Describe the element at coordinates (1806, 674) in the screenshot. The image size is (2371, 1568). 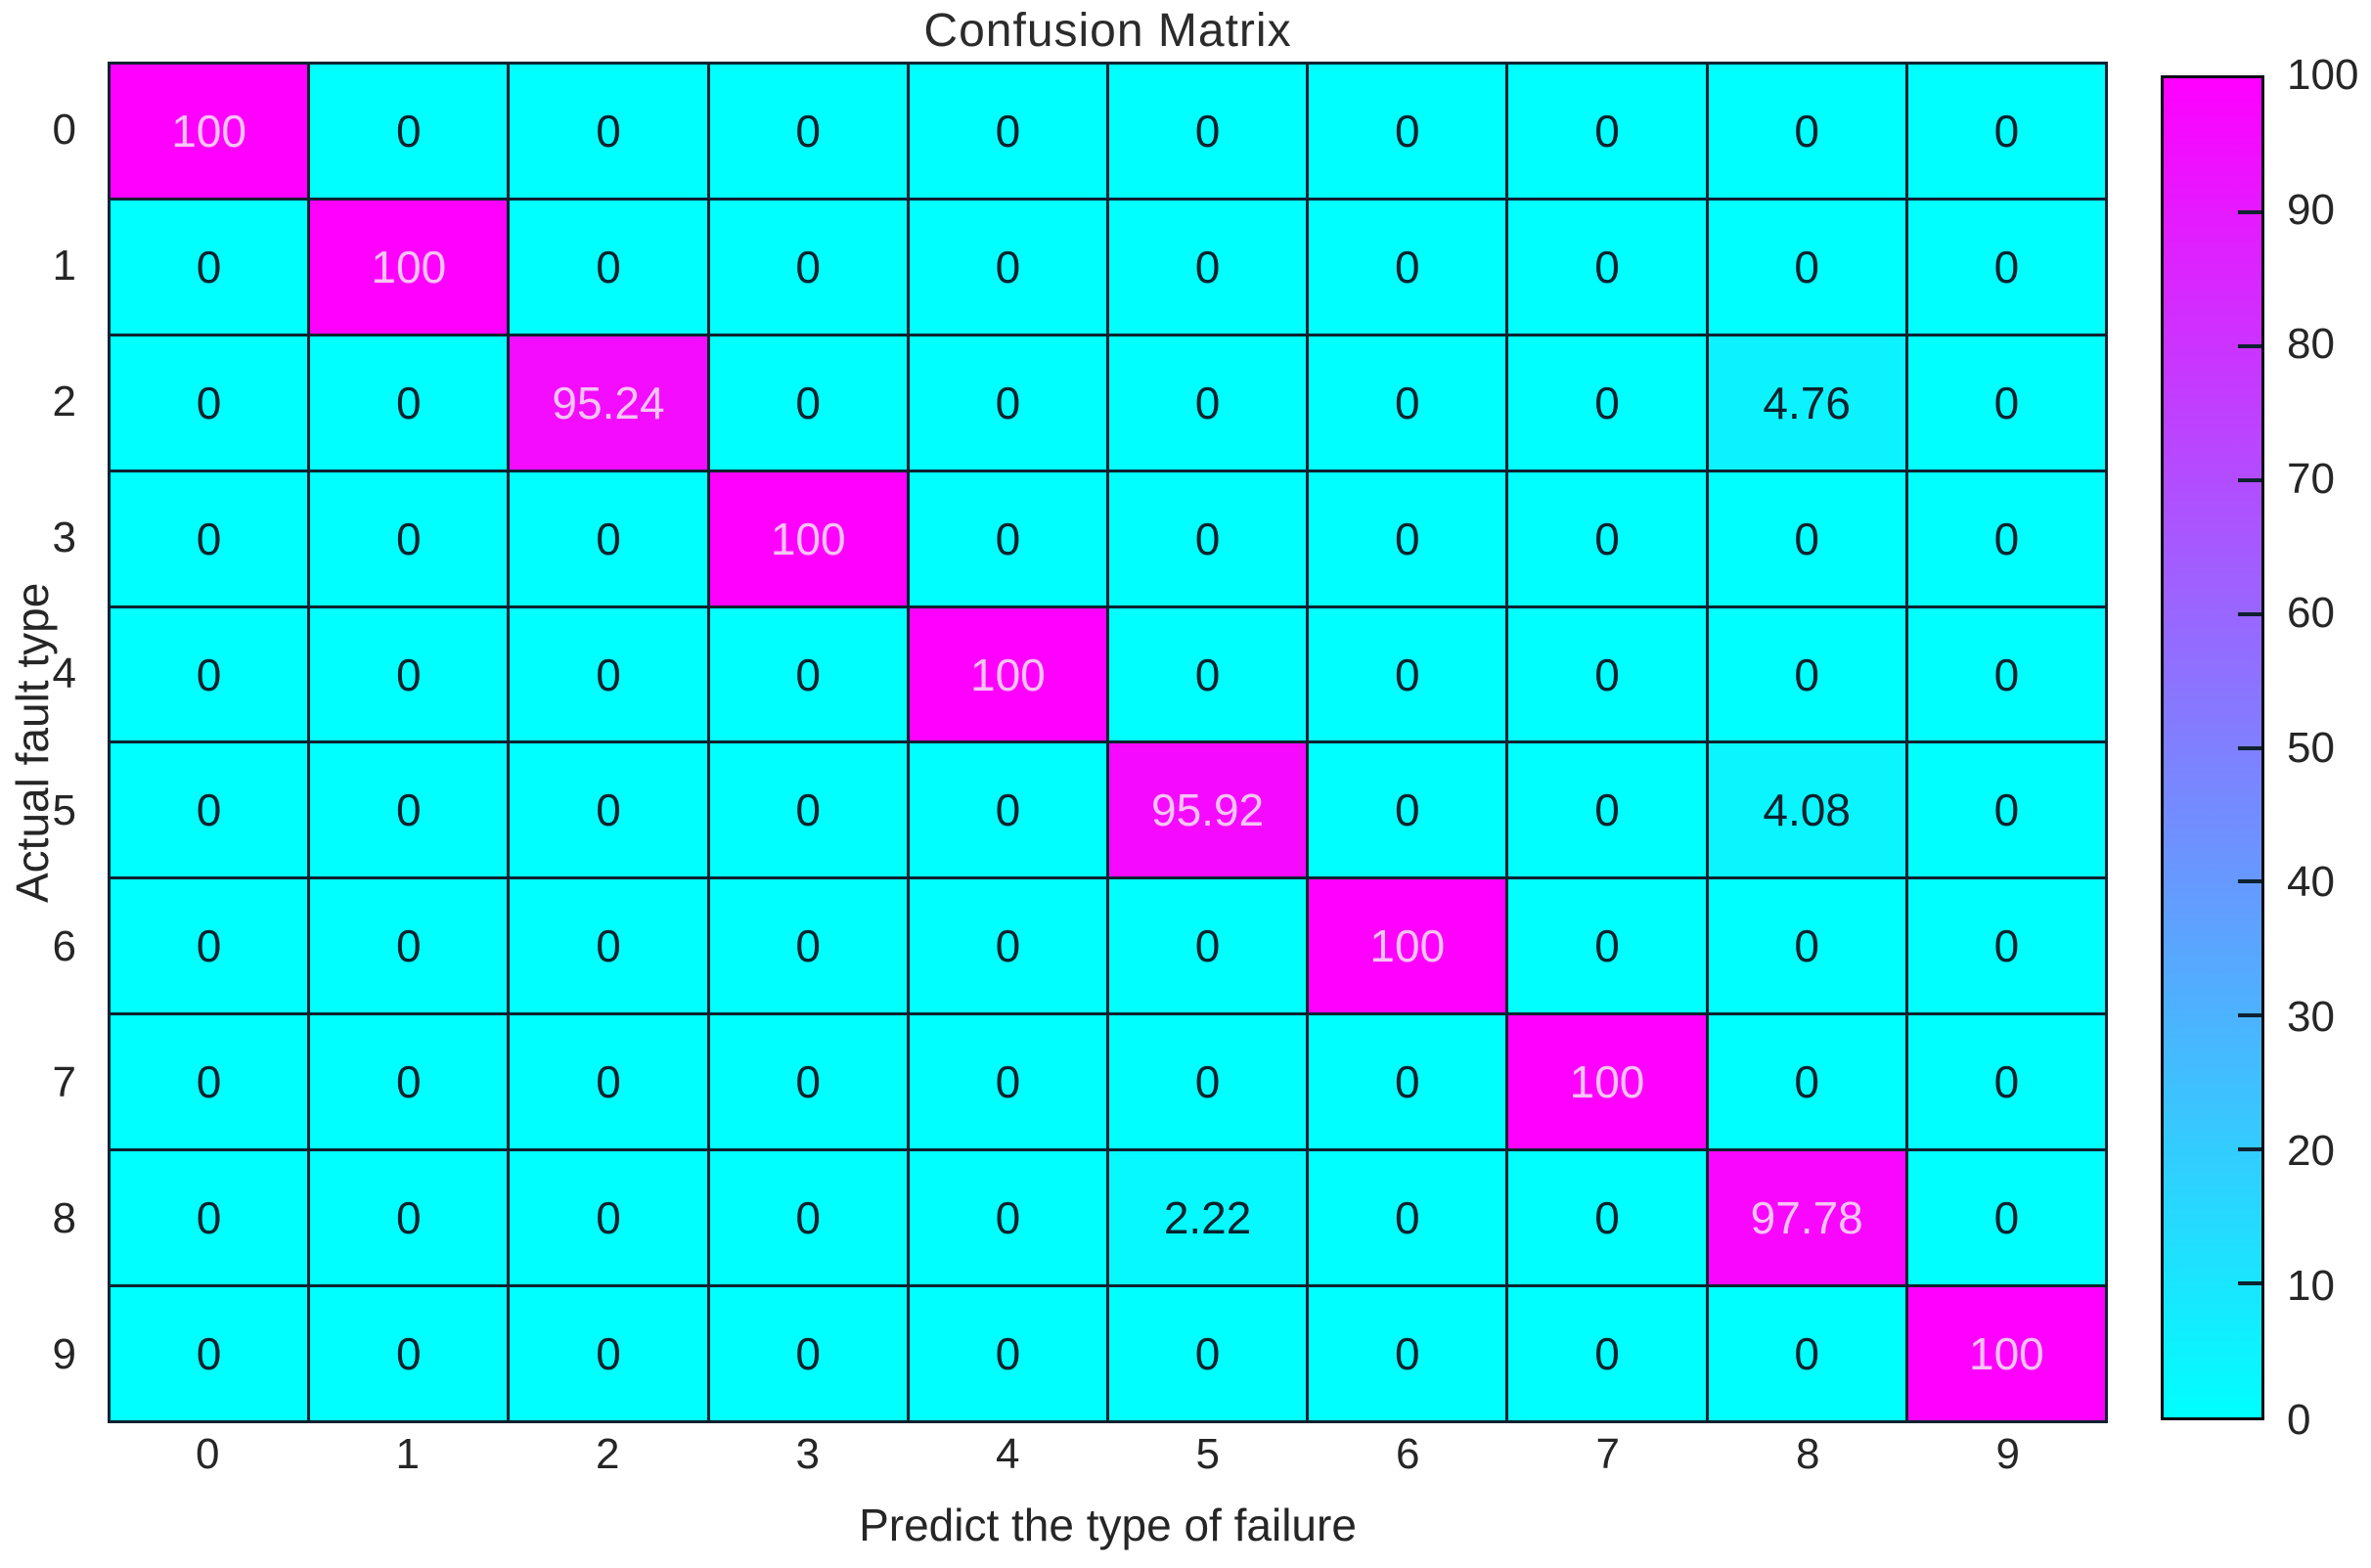
I see `heatmap-cell-r4-c8: 0` at that location.